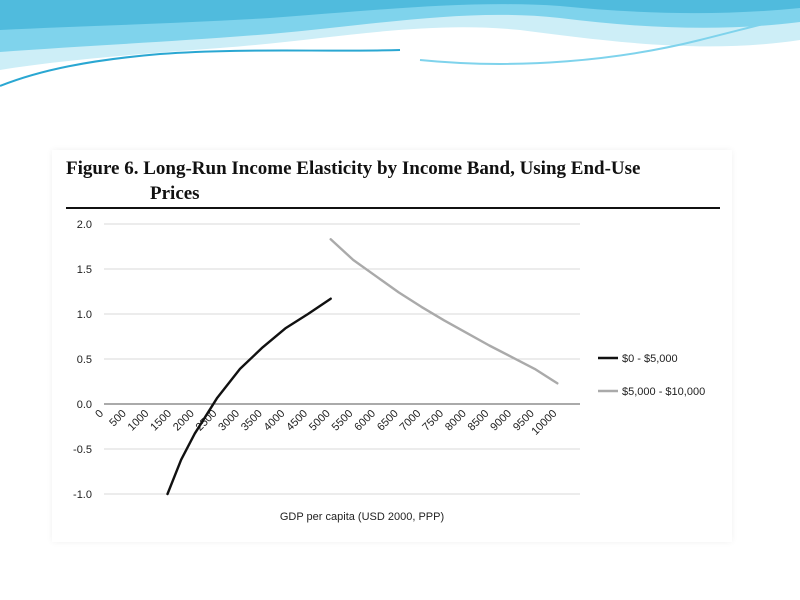 The image size is (800, 600). I want to click on y-tick-label: -0.5, so click(82, 450).